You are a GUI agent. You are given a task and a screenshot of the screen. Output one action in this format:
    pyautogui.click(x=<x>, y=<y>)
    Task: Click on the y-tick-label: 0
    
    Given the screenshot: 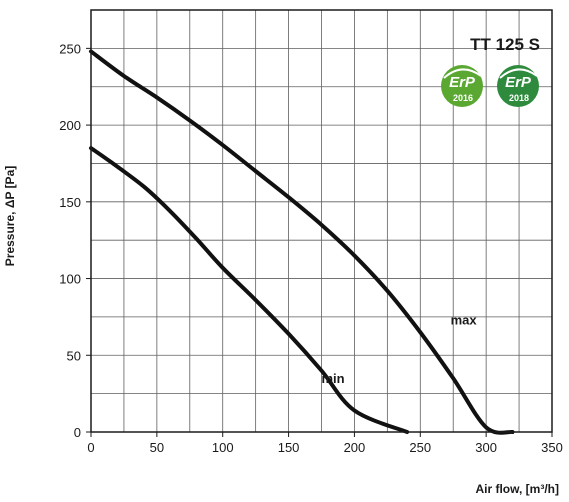 What is the action you would take?
    pyautogui.click(x=77, y=432)
    